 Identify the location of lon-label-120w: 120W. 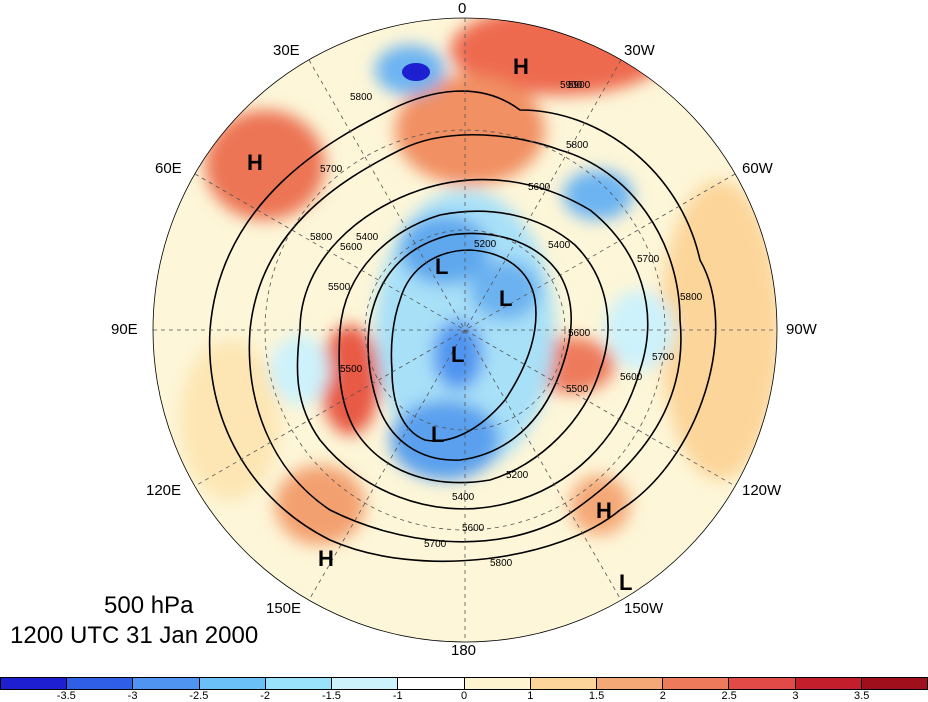
(762, 490).